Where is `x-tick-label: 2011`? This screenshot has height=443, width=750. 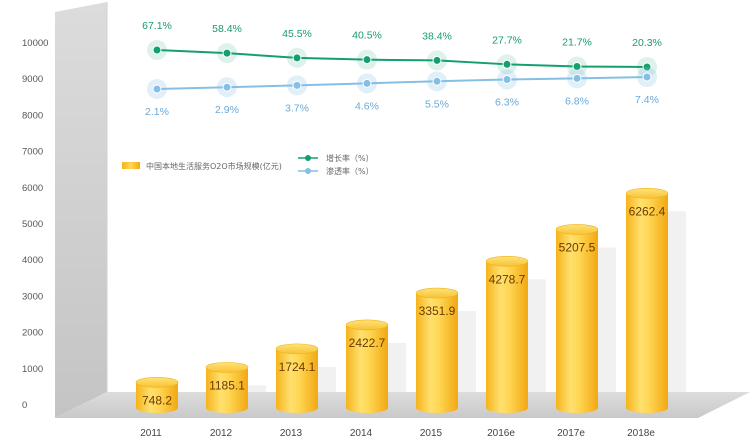 x-tick-label: 2011 is located at coordinates (151, 433).